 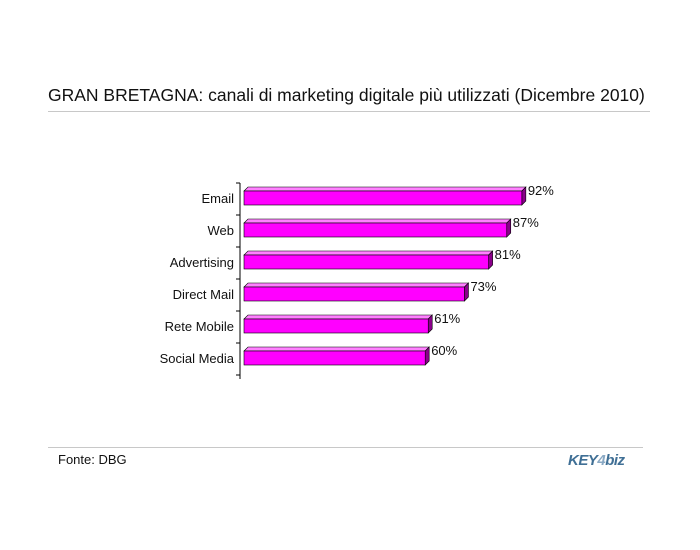 I want to click on value-label: 61%, so click(x=447, y=318).